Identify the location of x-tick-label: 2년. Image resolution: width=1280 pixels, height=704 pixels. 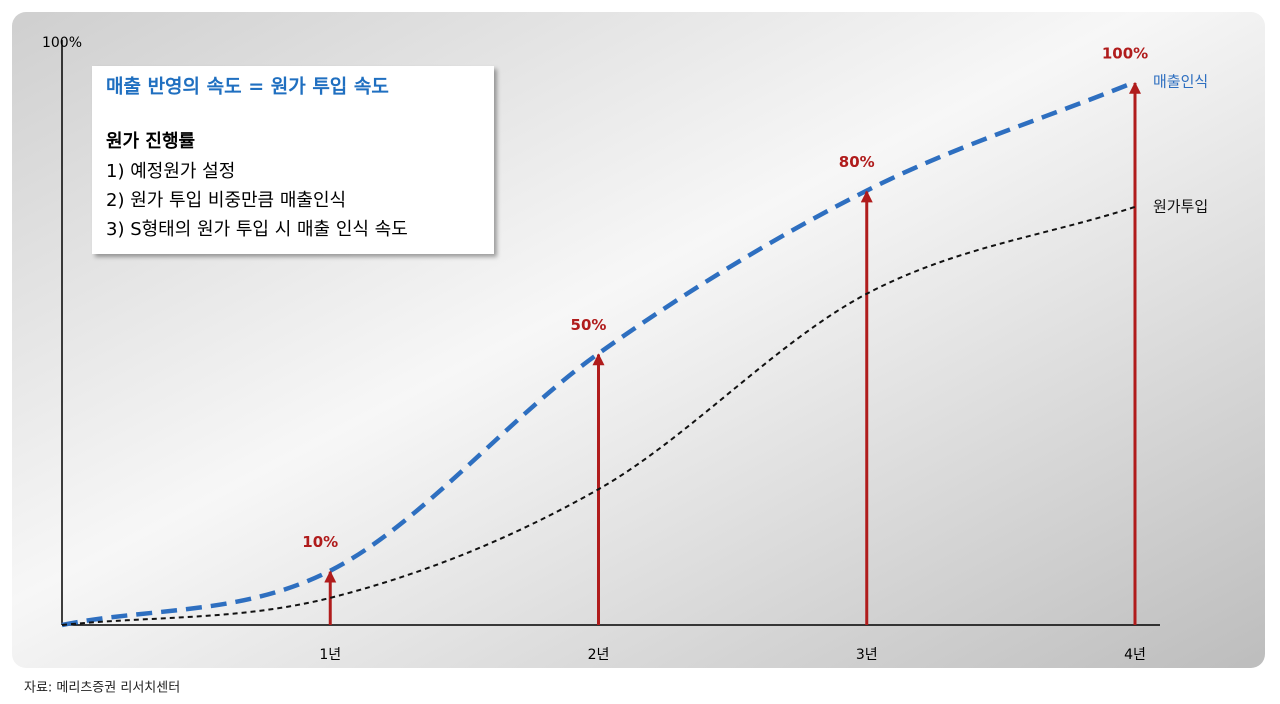
(599, 655).